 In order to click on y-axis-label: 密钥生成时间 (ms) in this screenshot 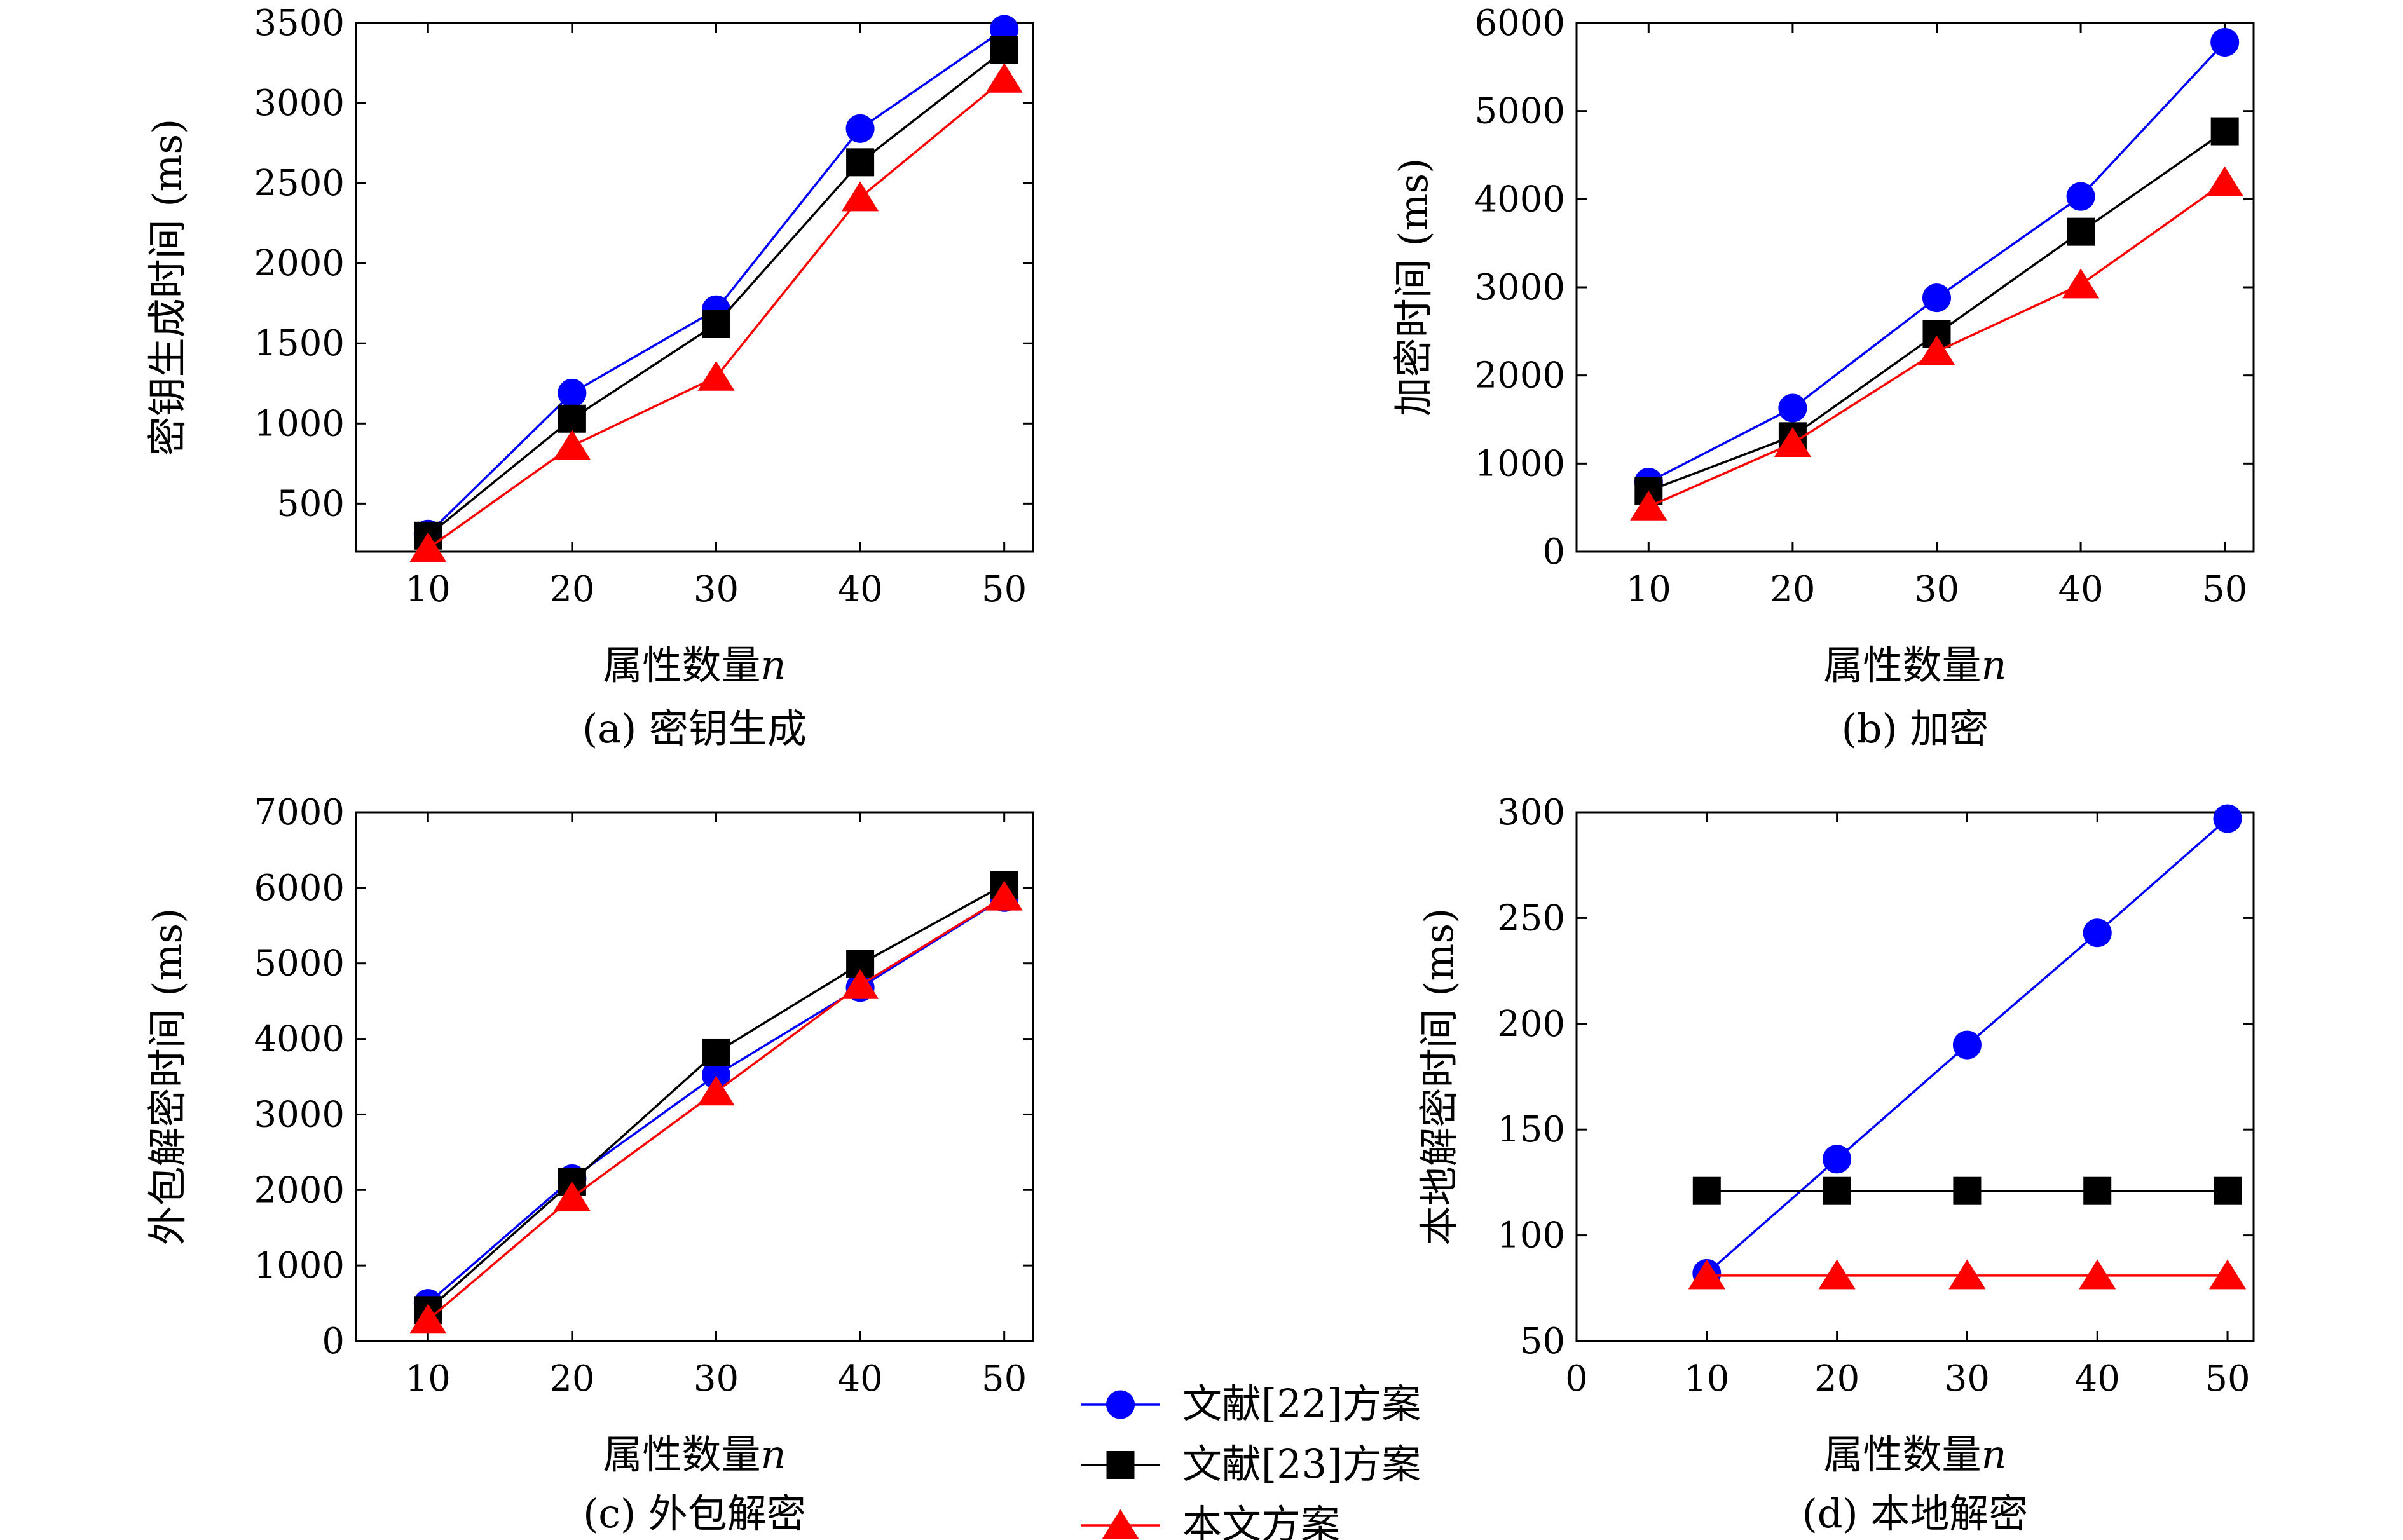, I will do `click(167, 287)`.